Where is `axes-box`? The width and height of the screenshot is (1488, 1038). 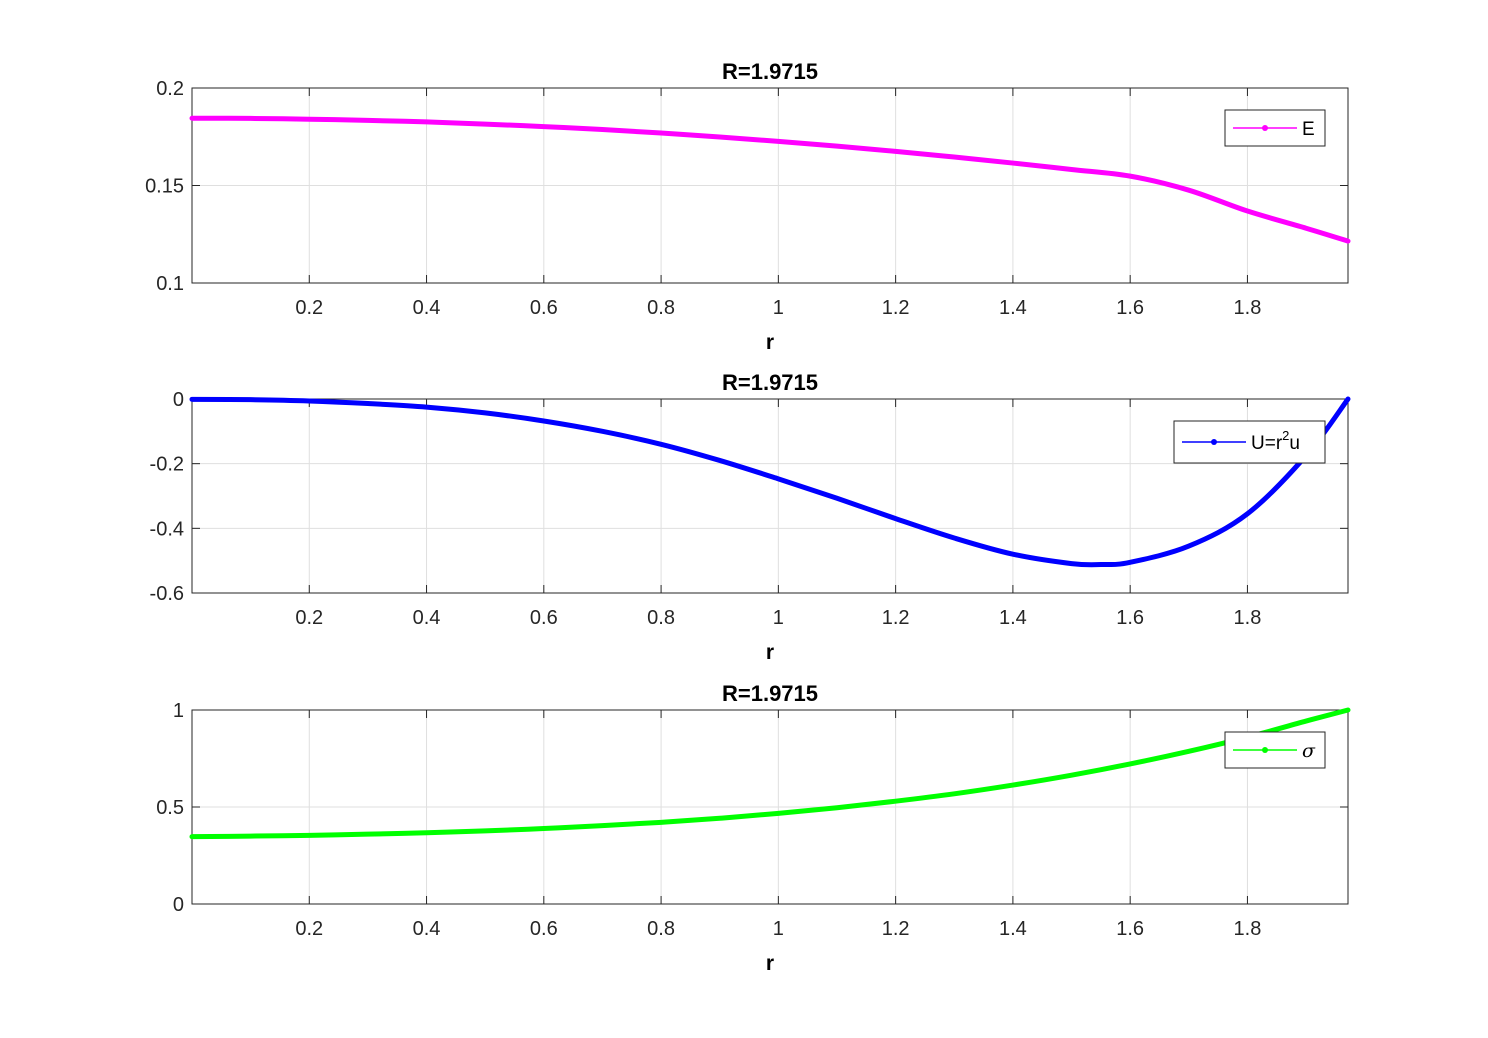 axes-box is located at coordinates (770, 496).